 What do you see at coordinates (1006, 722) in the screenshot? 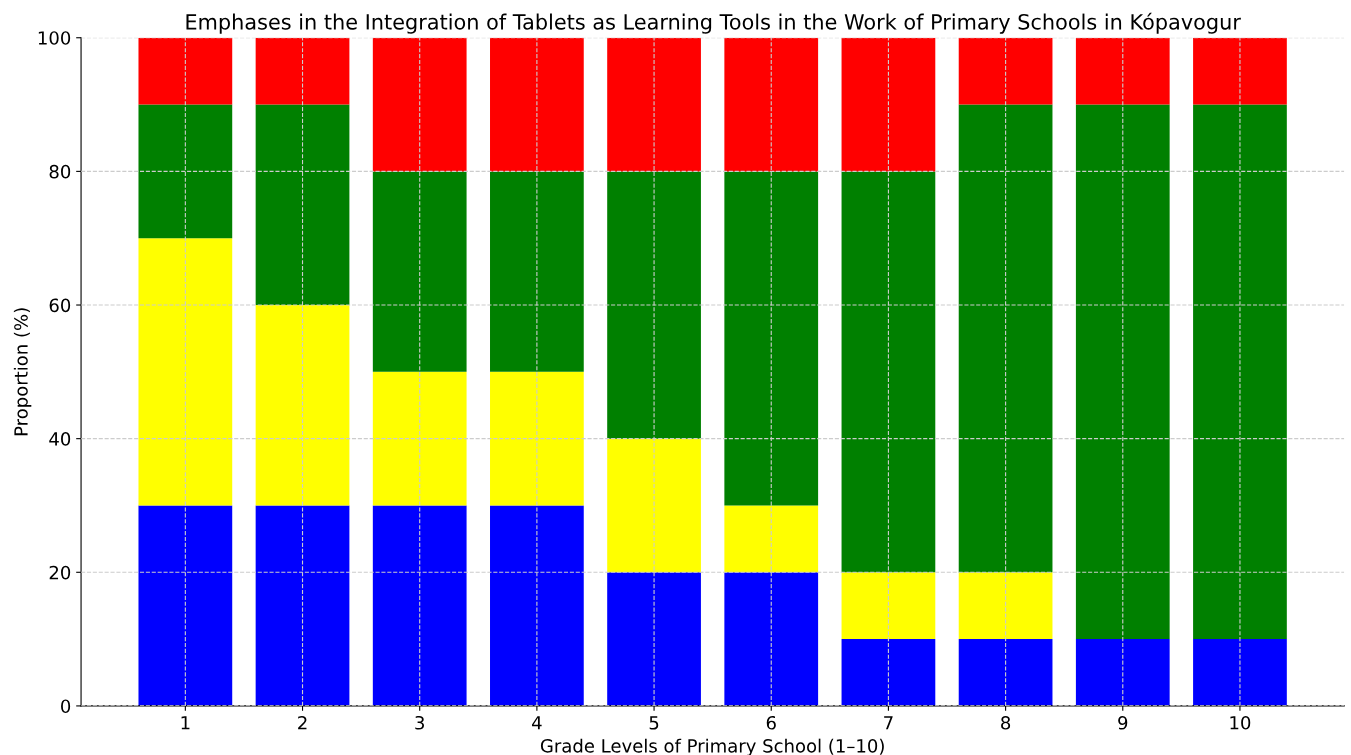
I see `x-tick-label: 8` at bounding box center [1006, 722].